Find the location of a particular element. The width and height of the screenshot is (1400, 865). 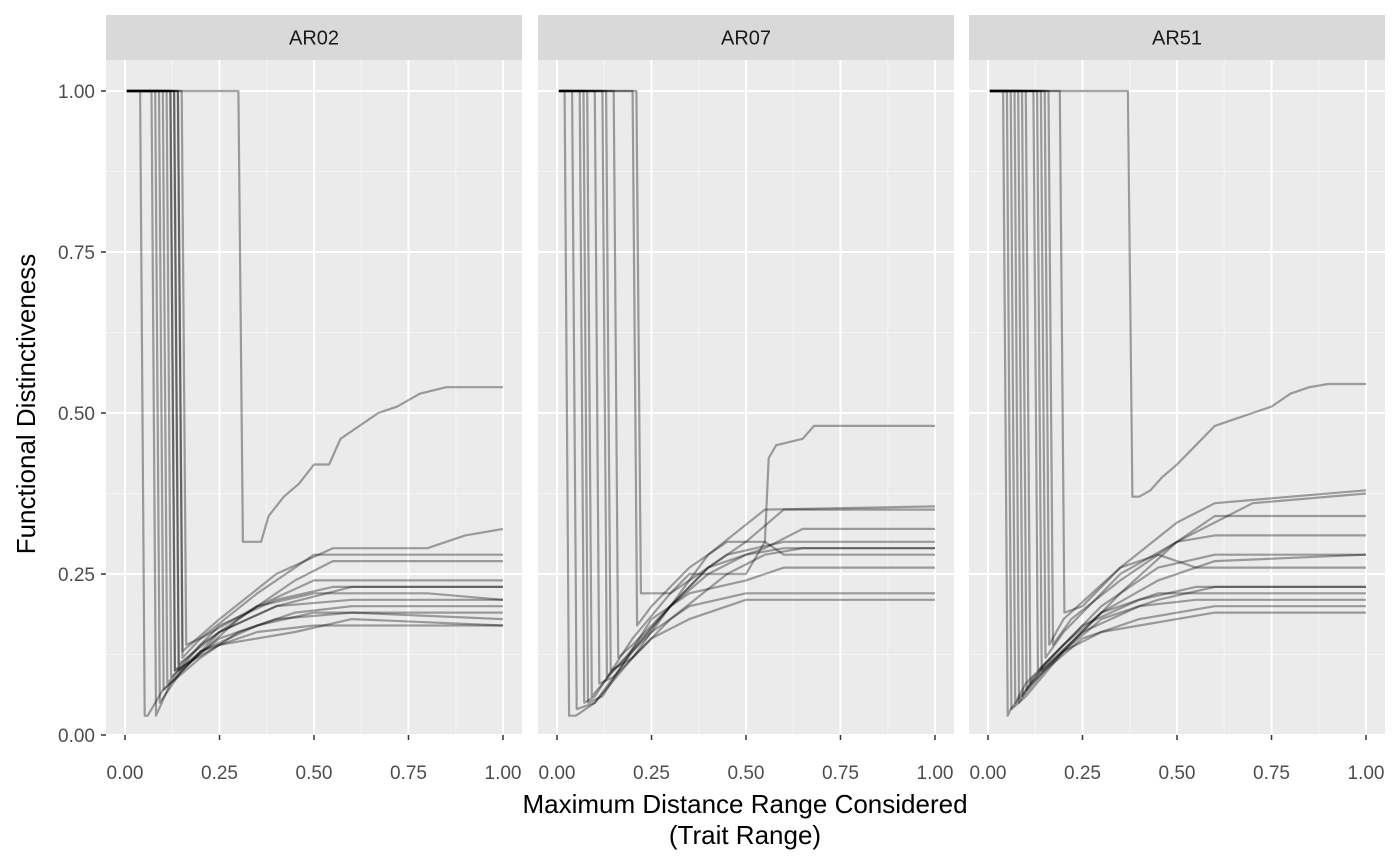

y-tick-label: 0.00 is located at coordinates (76, 736).